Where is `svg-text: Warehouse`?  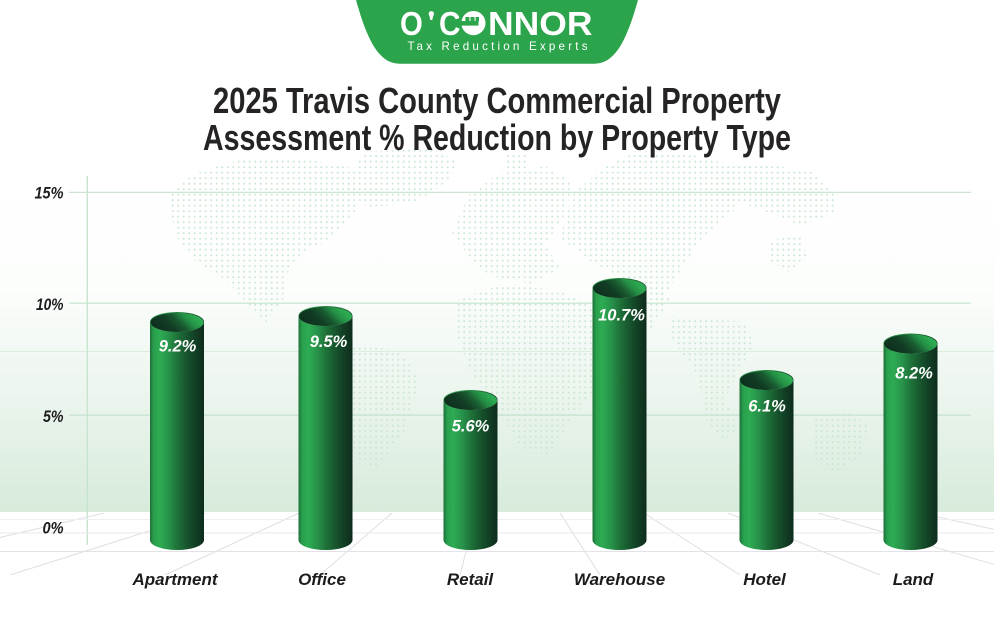
svg-text: Warehouse is located at coordinates (619, 579).